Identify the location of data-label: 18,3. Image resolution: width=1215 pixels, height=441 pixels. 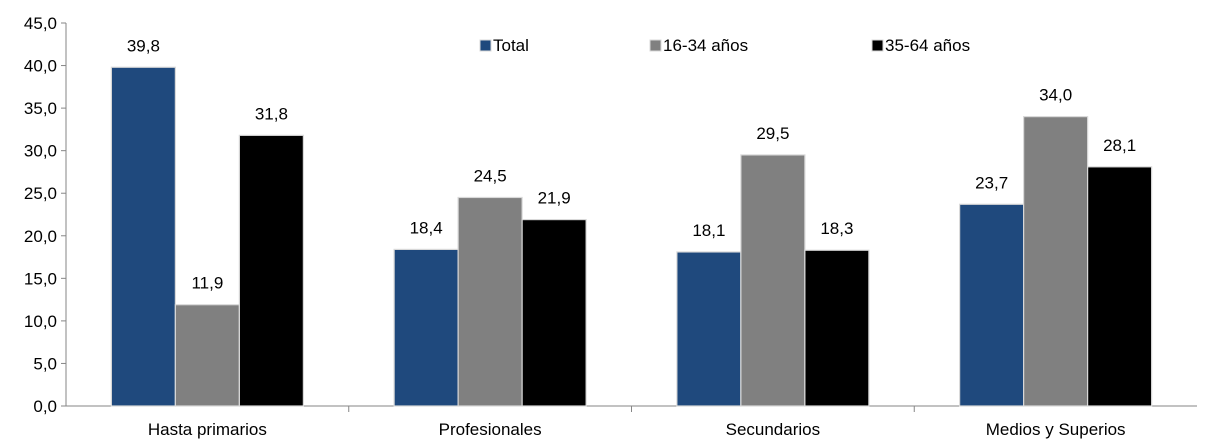
(836, 228).